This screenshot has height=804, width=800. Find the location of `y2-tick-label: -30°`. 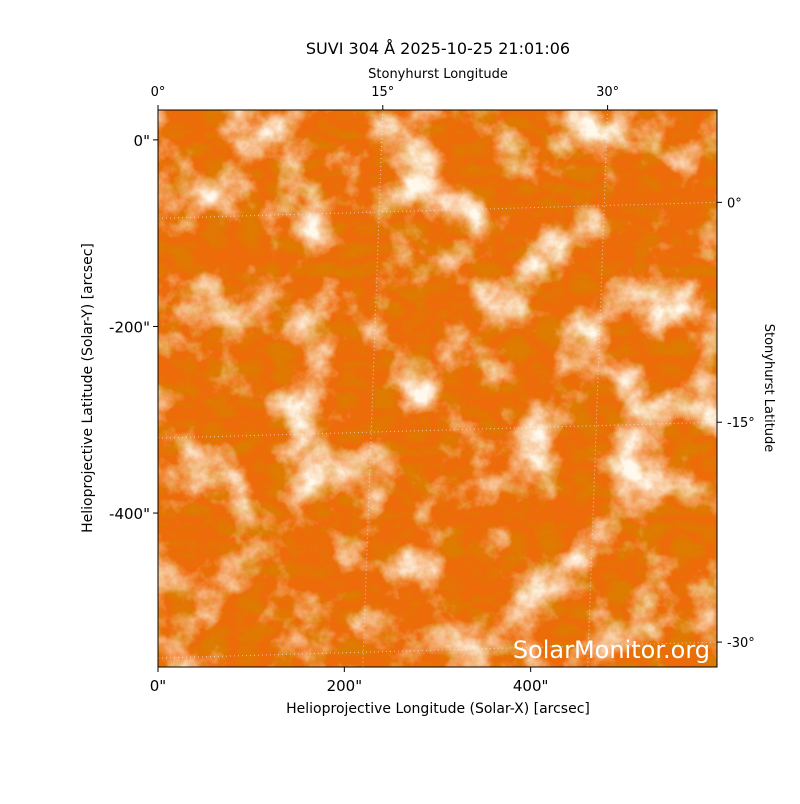

y2-tick-label: -30° is located at coordinates (741, 643).